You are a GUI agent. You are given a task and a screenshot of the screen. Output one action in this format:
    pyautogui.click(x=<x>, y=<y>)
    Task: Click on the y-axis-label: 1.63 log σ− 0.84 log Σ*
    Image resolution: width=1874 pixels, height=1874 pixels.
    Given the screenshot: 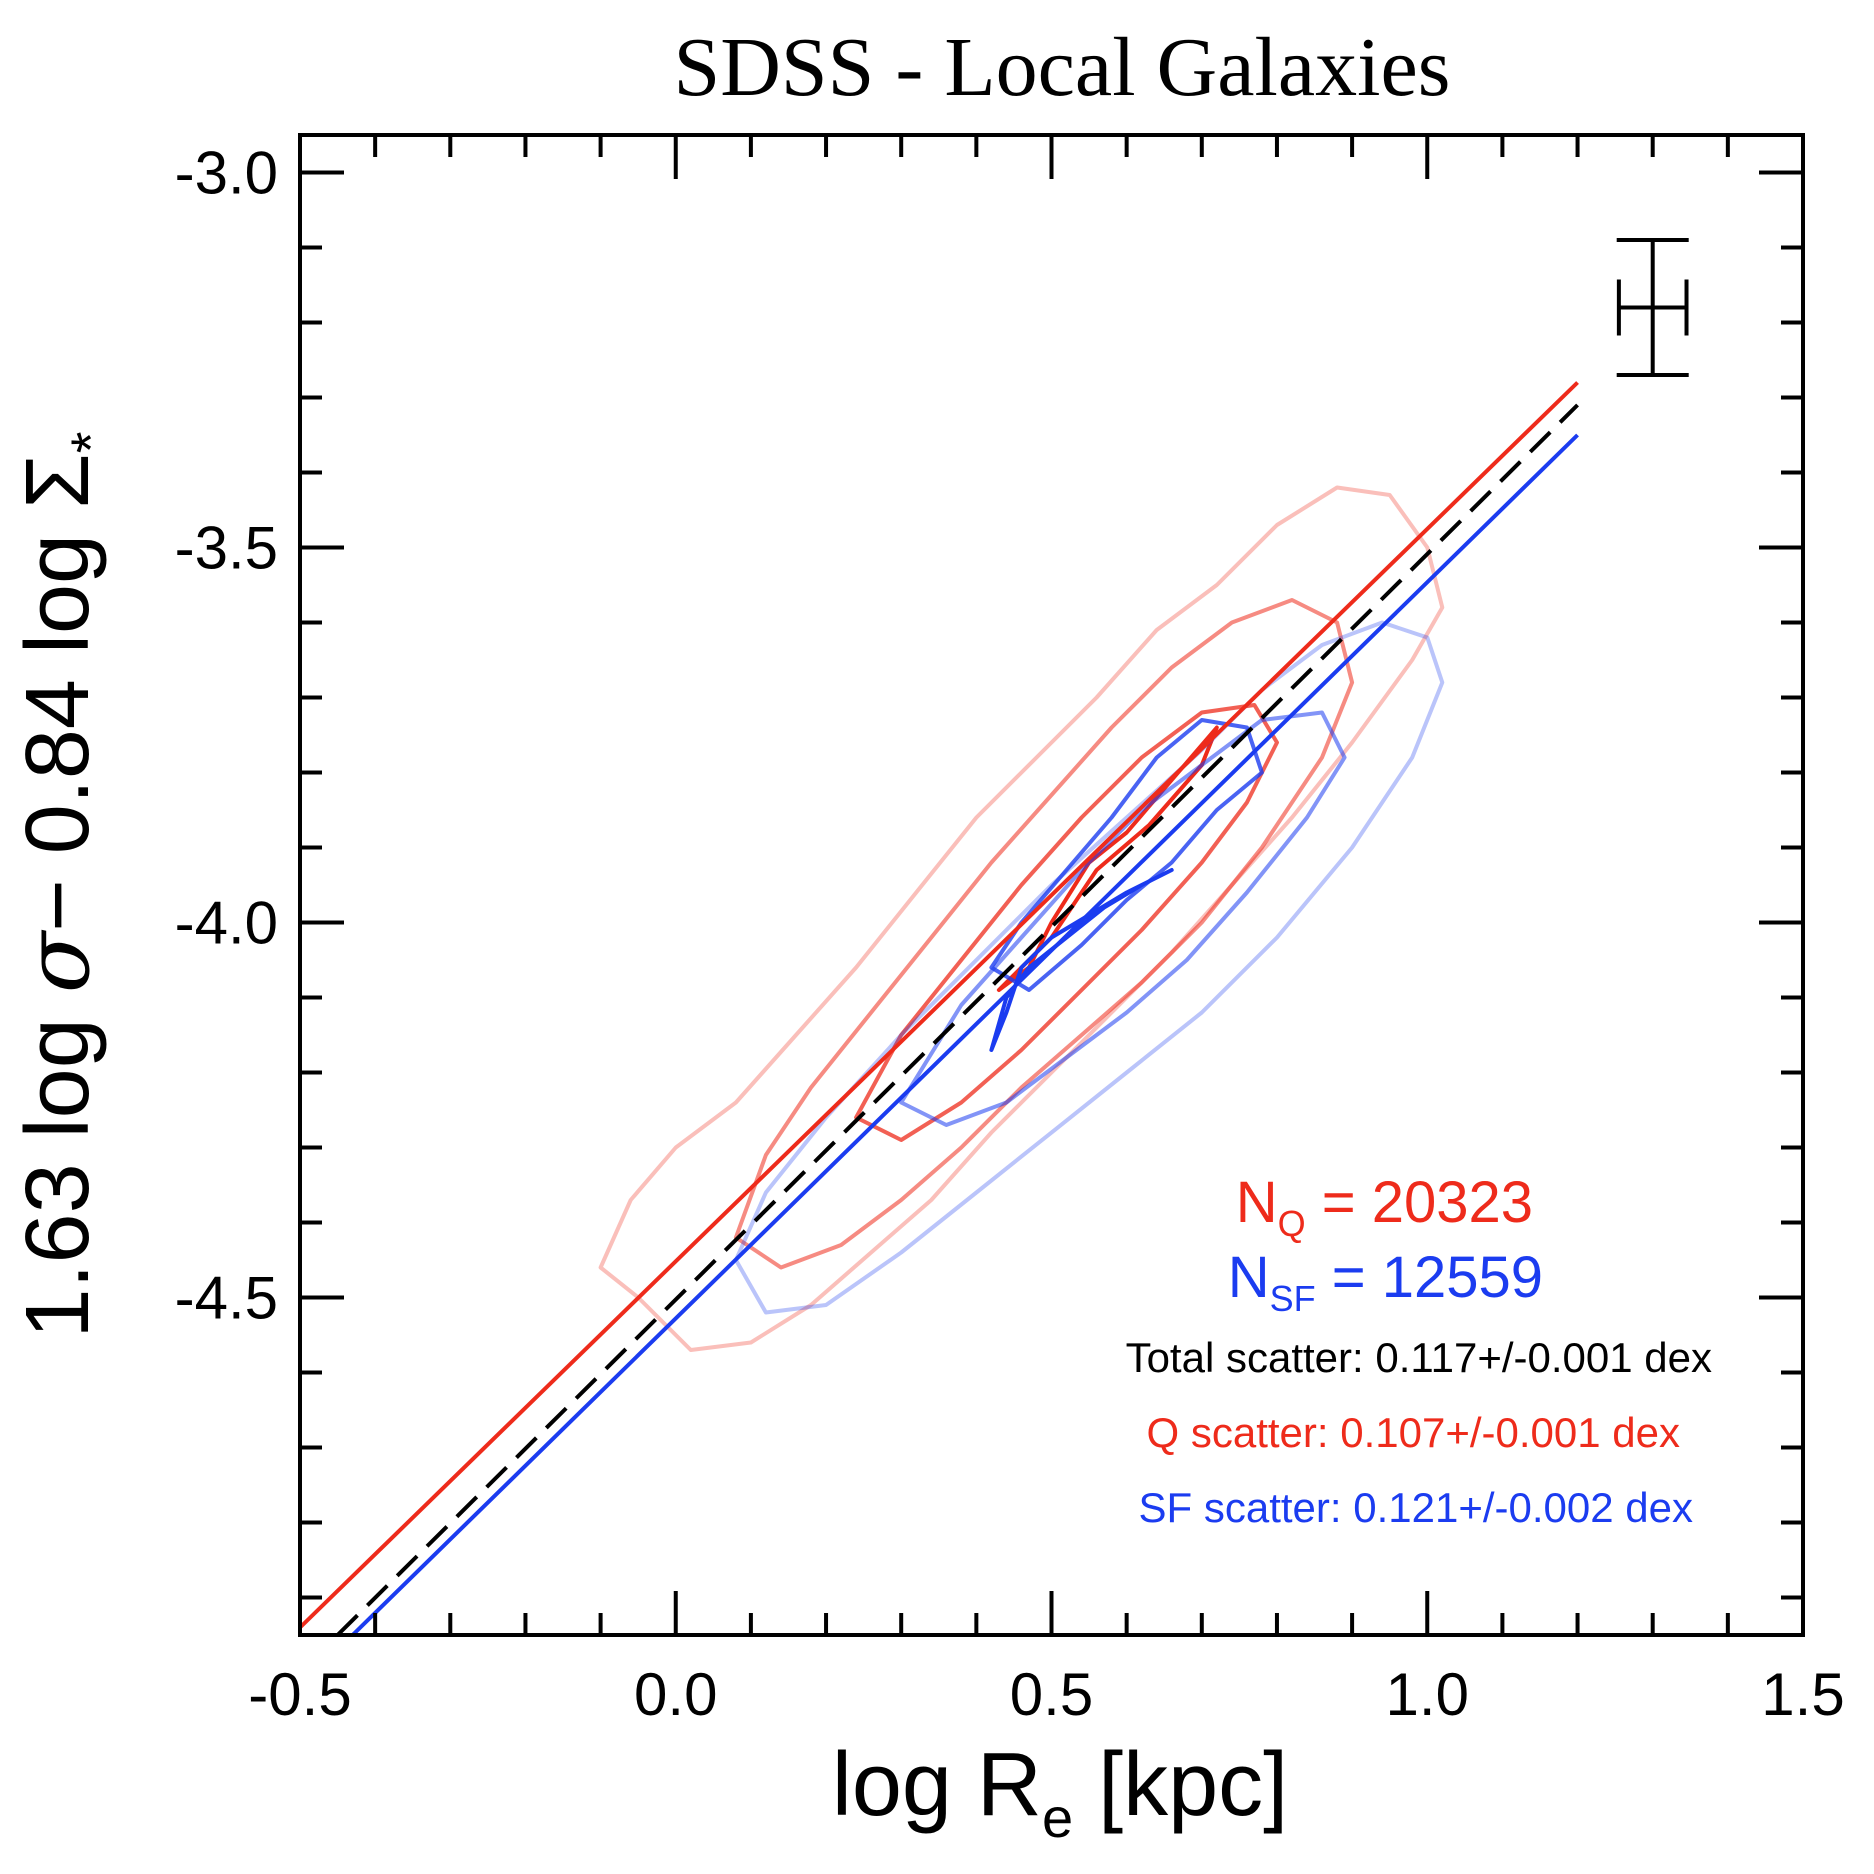 What is the action you would take?
    pyautogui.click(x=63, y=885)
    